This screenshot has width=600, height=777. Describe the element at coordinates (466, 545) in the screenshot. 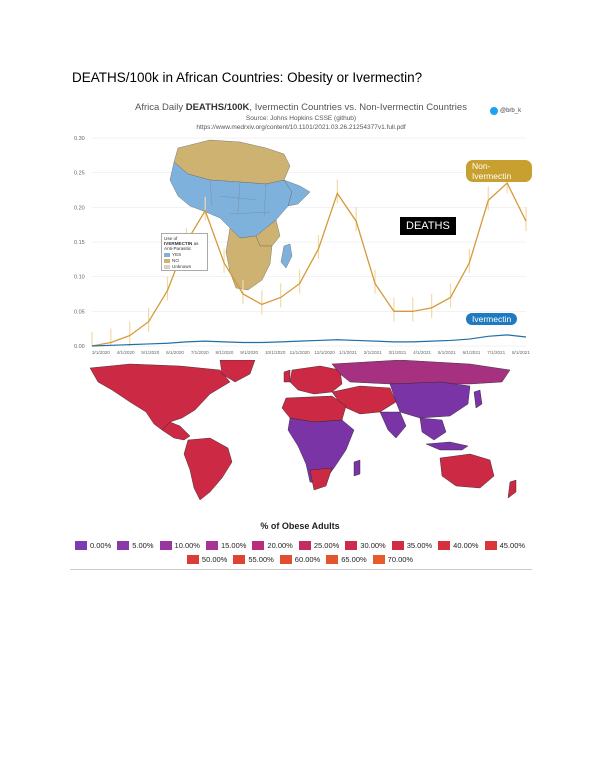

I see `legend-label: 40.00%` at that location.